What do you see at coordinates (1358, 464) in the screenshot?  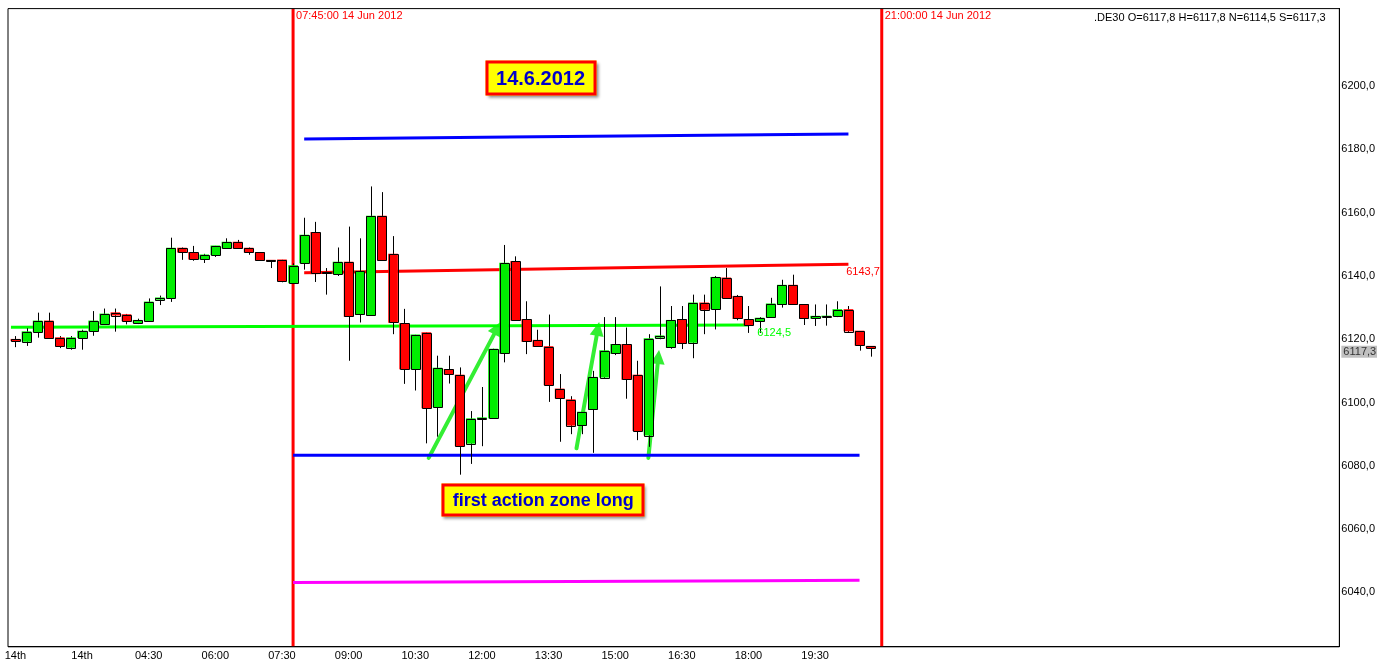 I see `y-tick-label: 6080,0` at bounding box center [1358, 464].